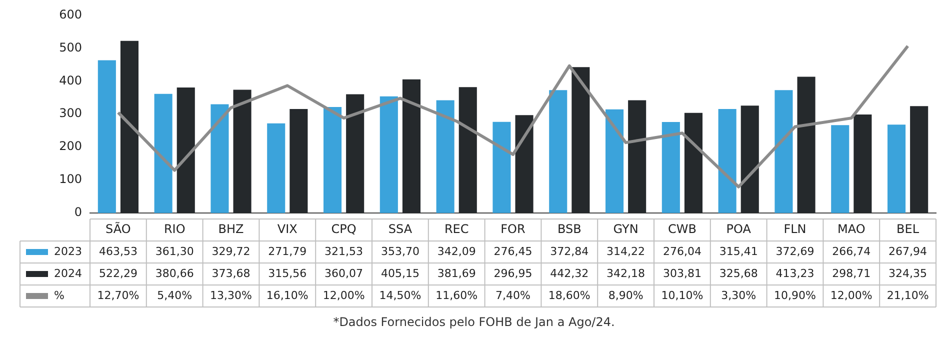  What do you see at coordinates (78, 212) in the screenshot?
I see `y-tick-label: 0` at bounding box center [78, 212].